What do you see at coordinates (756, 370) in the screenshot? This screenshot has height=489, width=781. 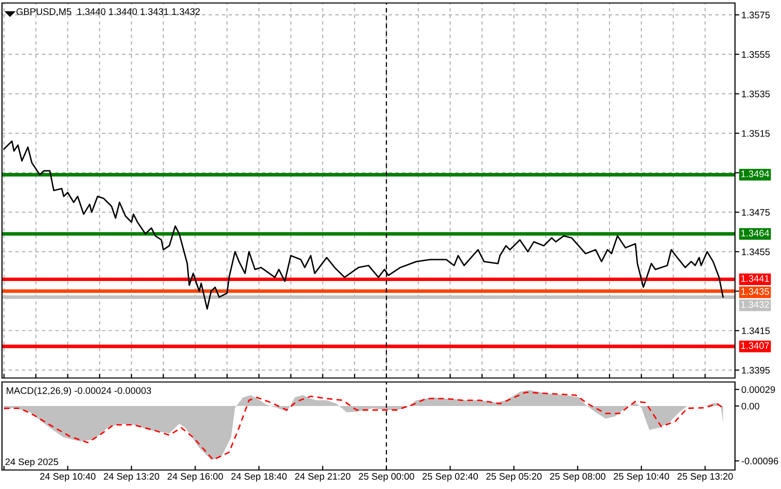 I see `y-tick-label: 1.3395` at bounding box center [756, 370].